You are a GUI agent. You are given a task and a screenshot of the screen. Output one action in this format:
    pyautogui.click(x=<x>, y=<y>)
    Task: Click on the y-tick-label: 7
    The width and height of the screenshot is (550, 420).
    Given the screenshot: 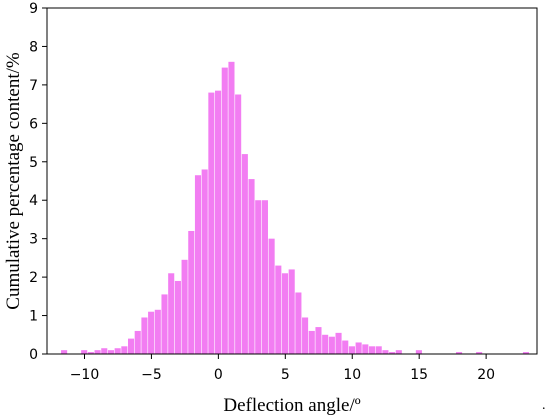 What is the action you would take?
    pyautogui.click(x=33, y=86)
    